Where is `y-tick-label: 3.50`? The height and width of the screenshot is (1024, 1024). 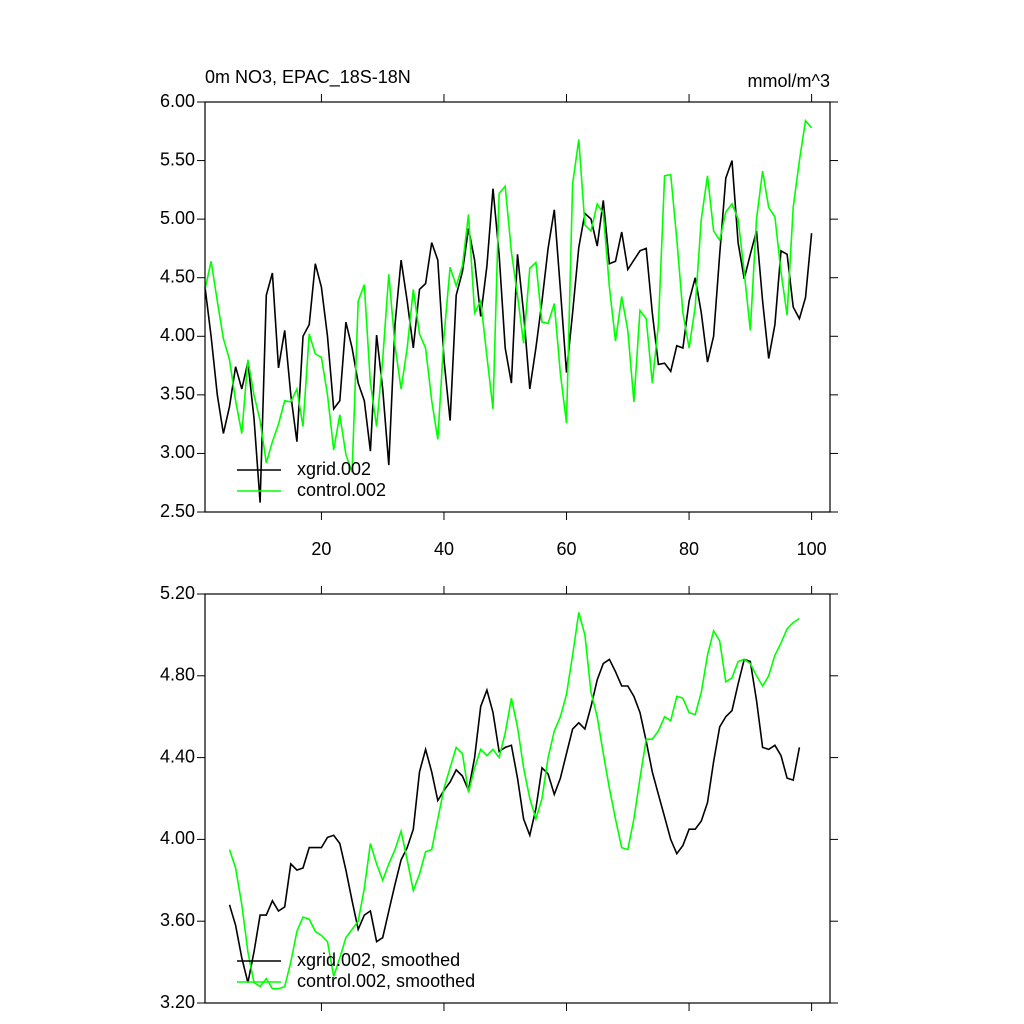
y-tick-label: 3.50 is located at coordinates (177, 394).